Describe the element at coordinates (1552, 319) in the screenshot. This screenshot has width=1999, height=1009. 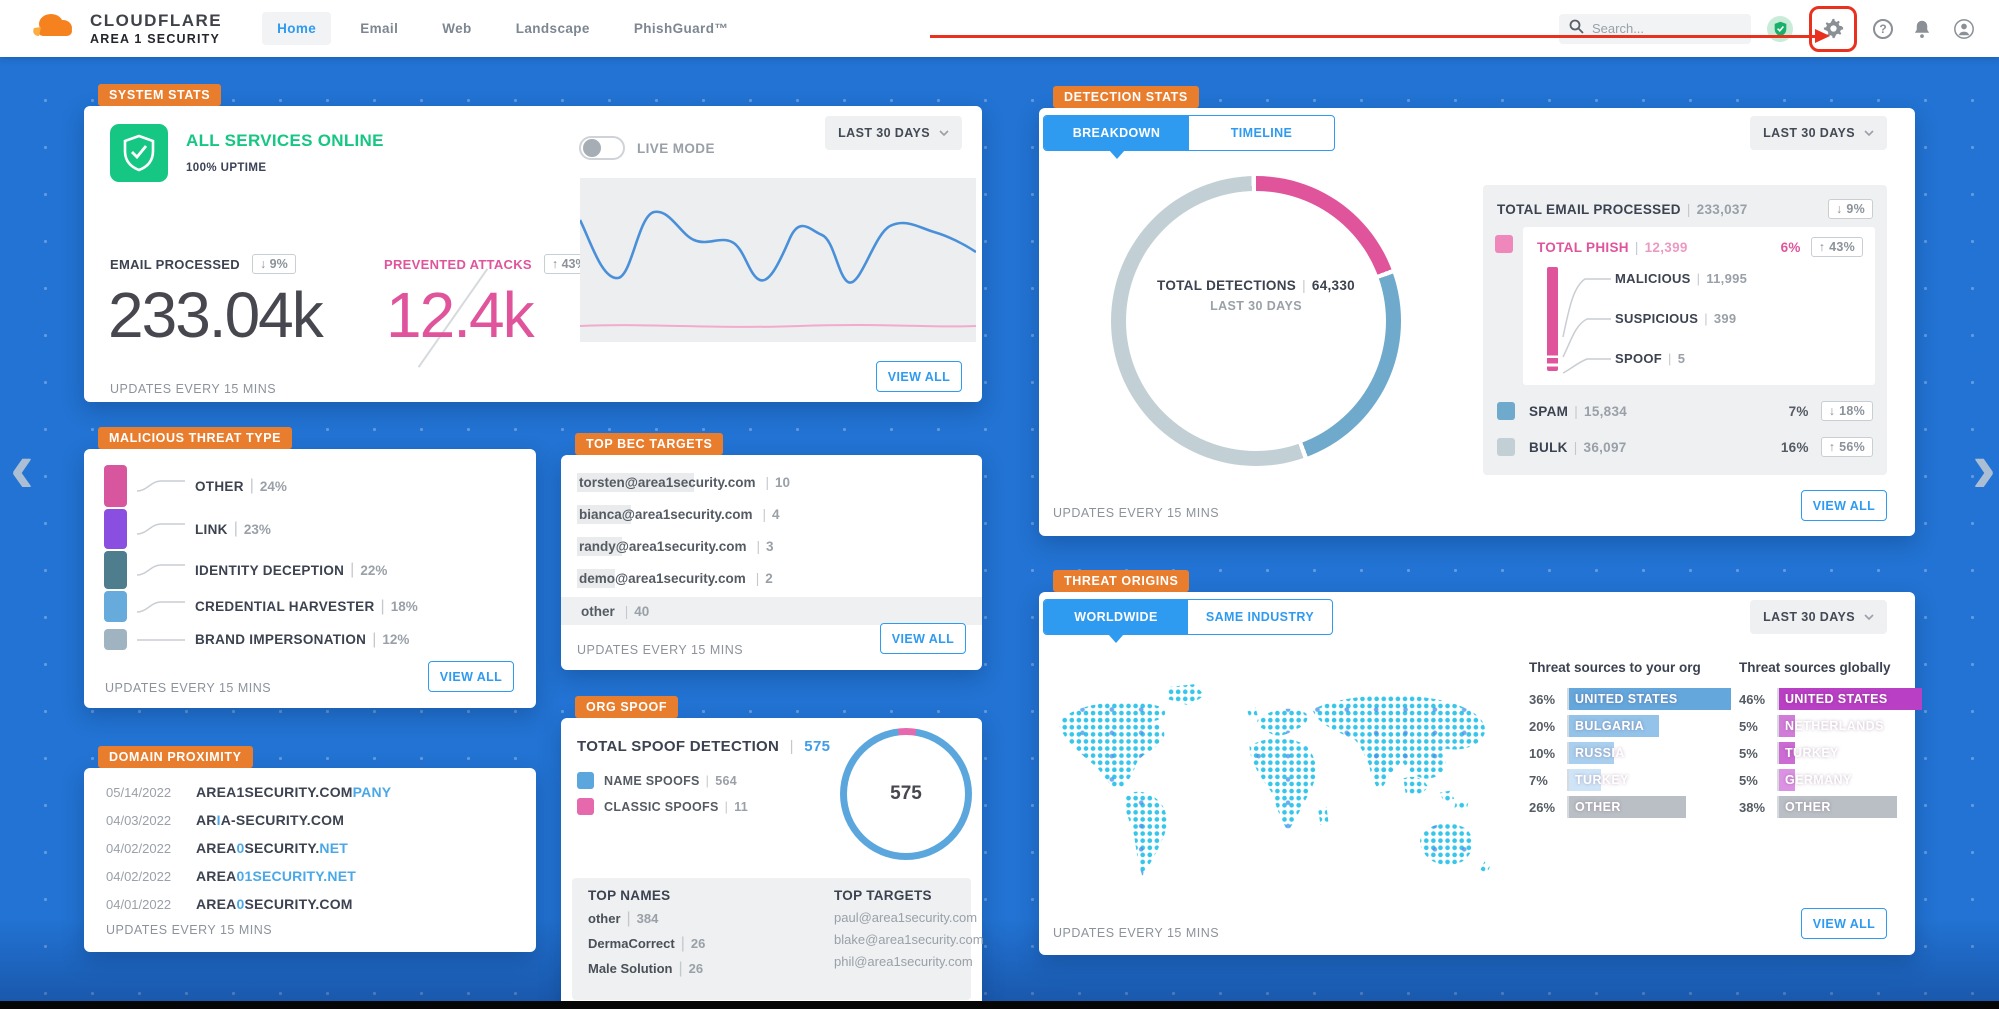
I see `phish-breakdown-bar` at that location.